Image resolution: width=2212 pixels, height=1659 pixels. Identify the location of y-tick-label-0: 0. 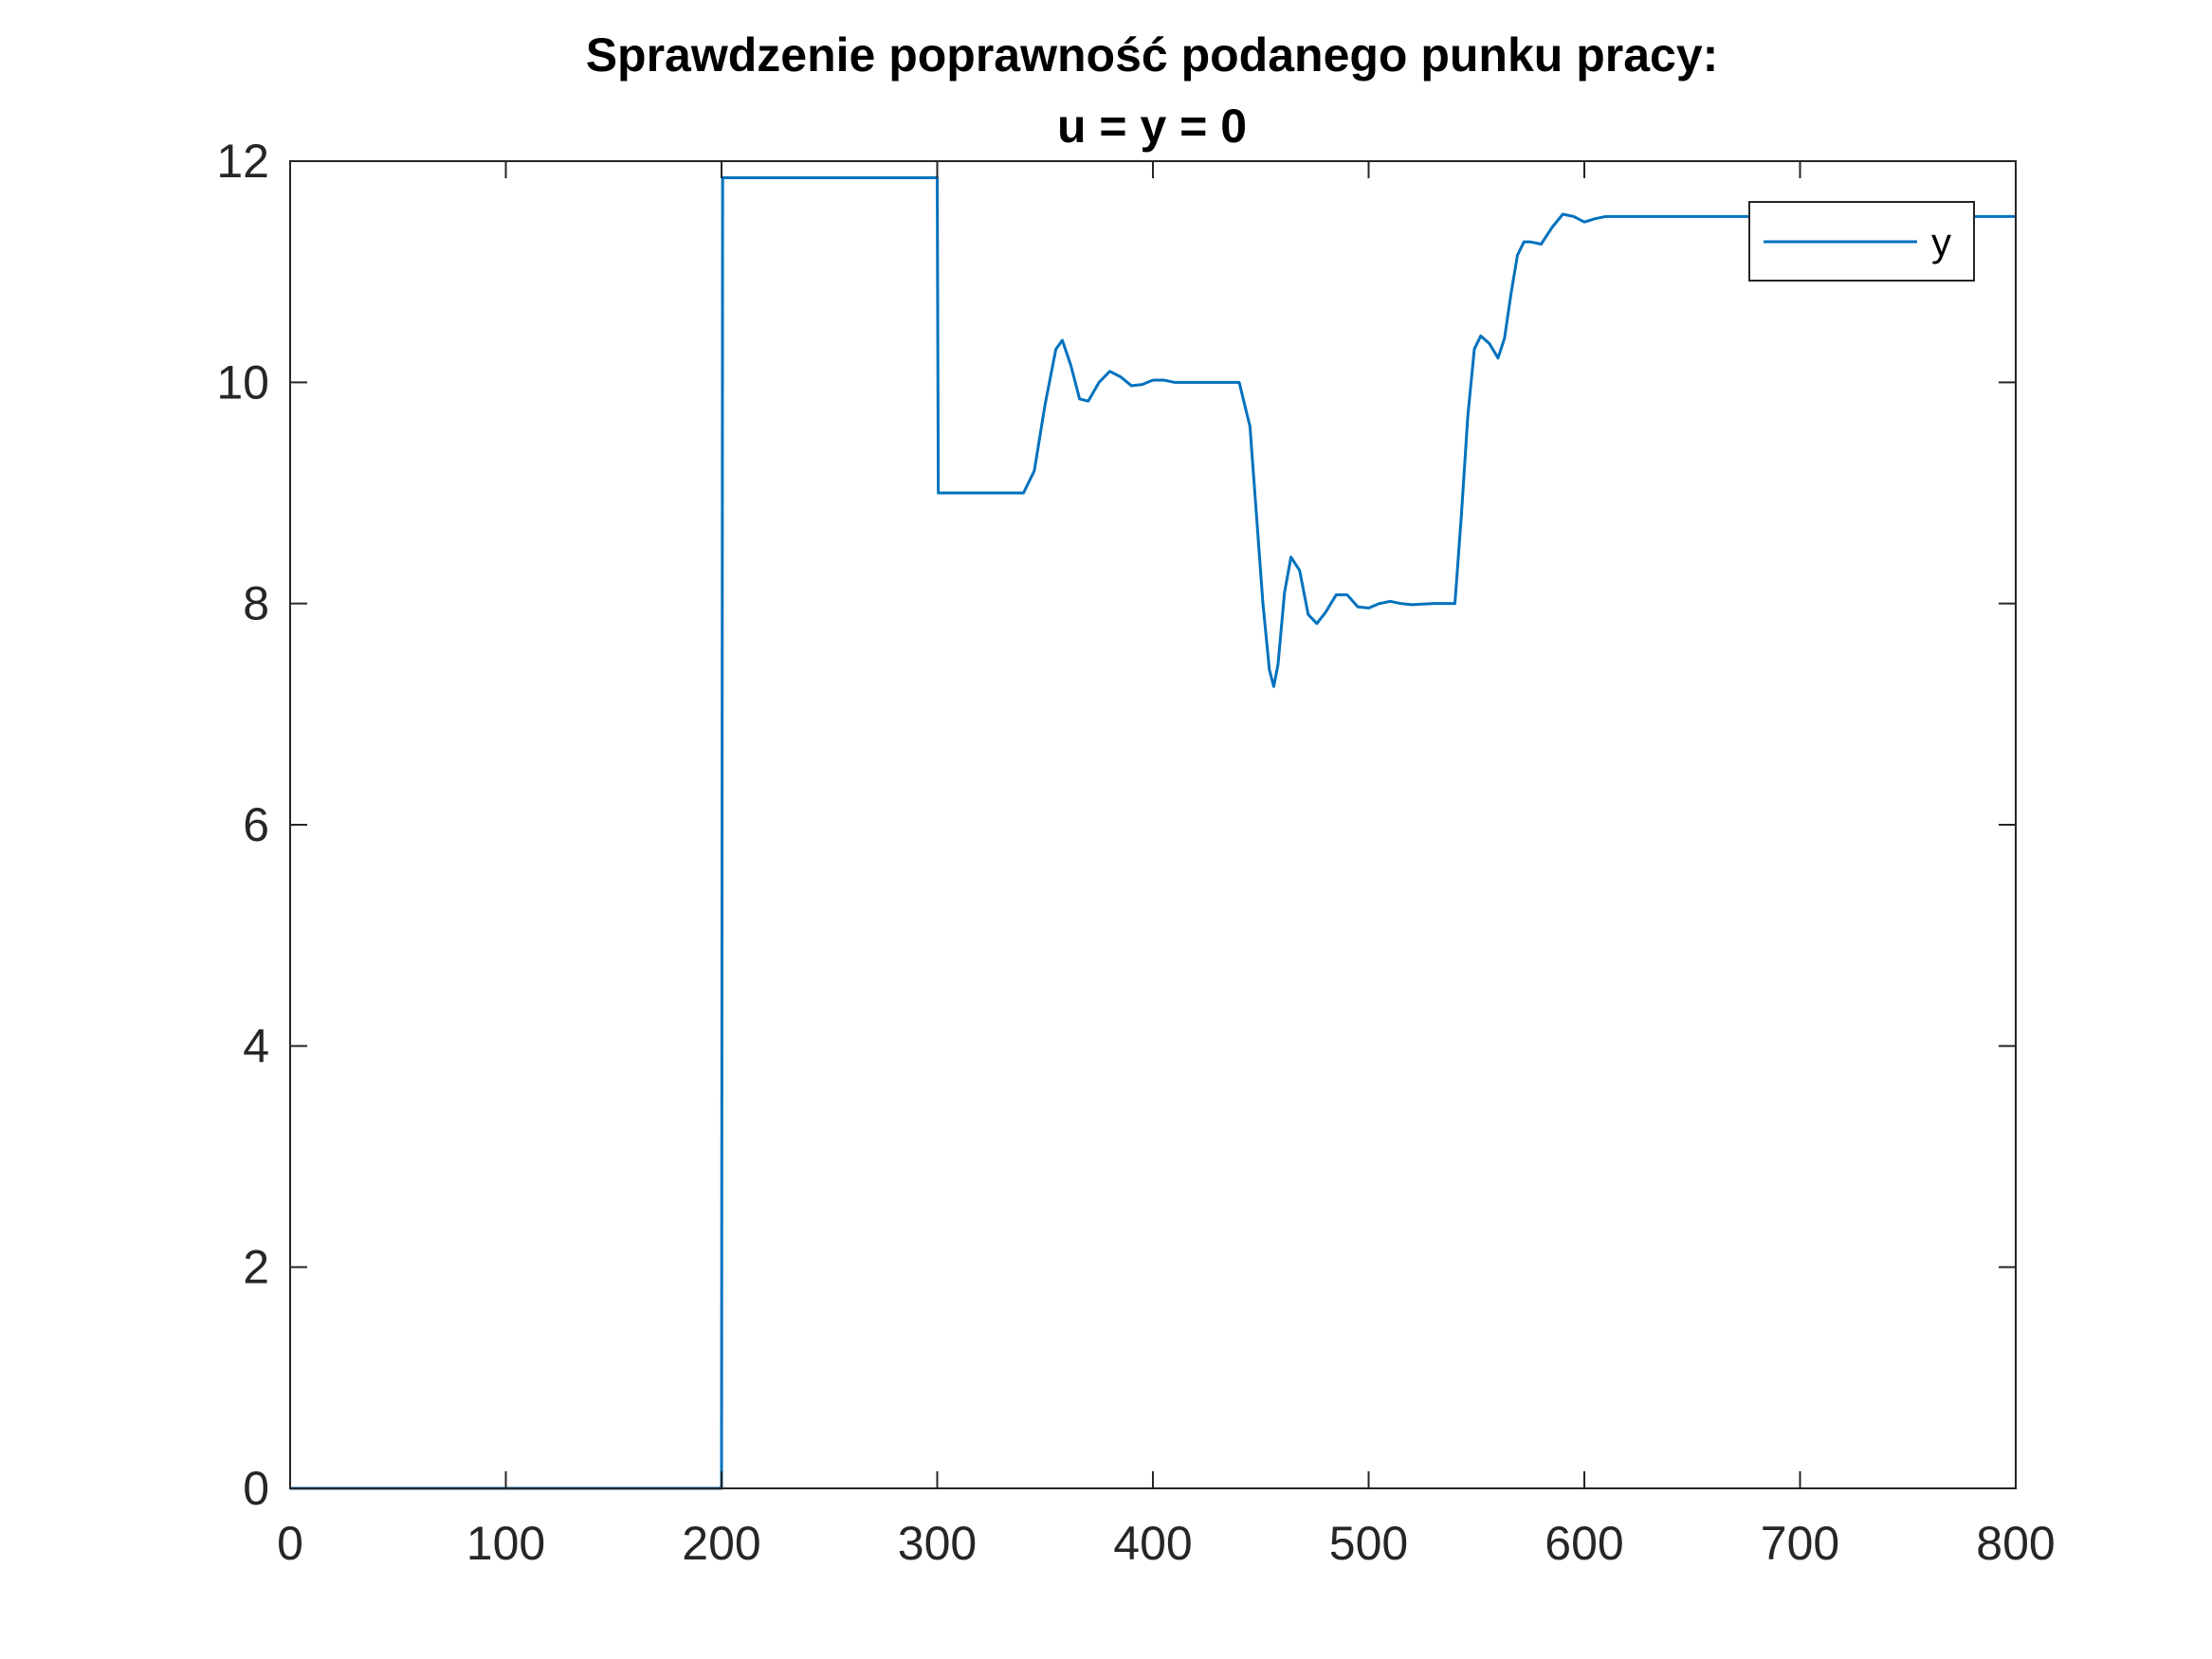
(256, 1488).